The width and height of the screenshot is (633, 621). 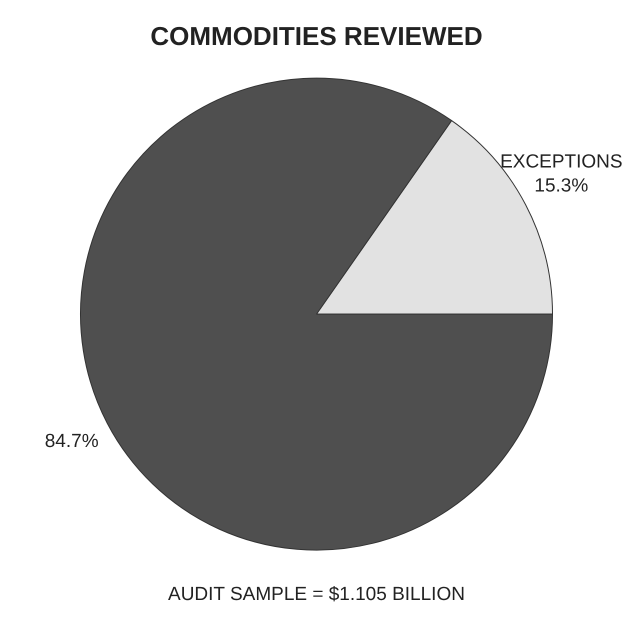 I want to click on chart-title: COMMODITIES REVIEWED, so click(x=316, y=35).